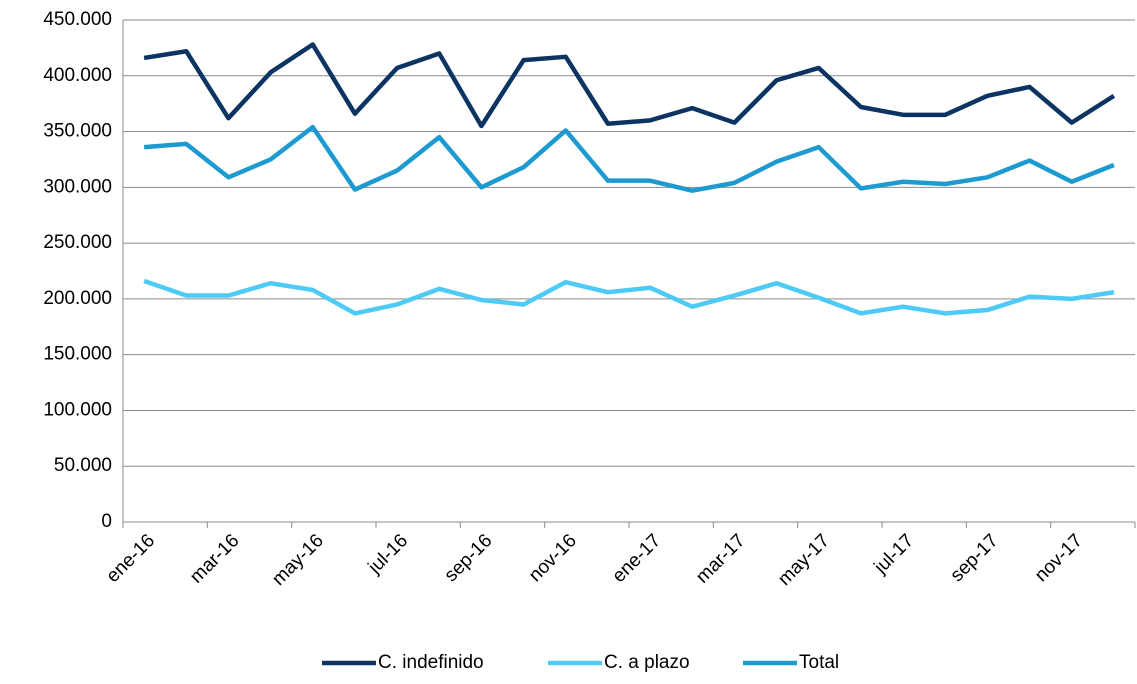 Image resolution: width=1137 pixels, height=684 pixels. Describe the element at coordinates (77, 354) in the screenshot. I see `y-tick-label: 150.000` at that location.